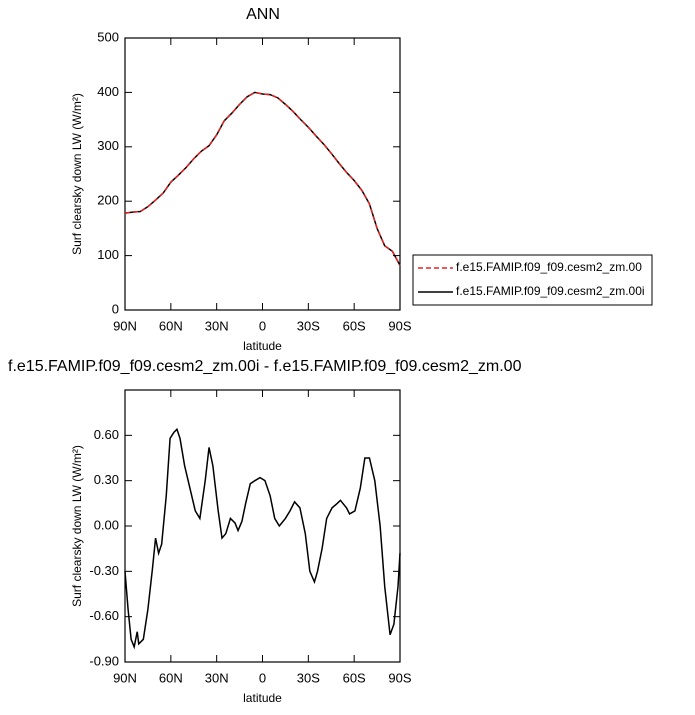  Describe the element at coordinates (108, 36) in the screenshot. I see `y-tick-label: 500` at that location.